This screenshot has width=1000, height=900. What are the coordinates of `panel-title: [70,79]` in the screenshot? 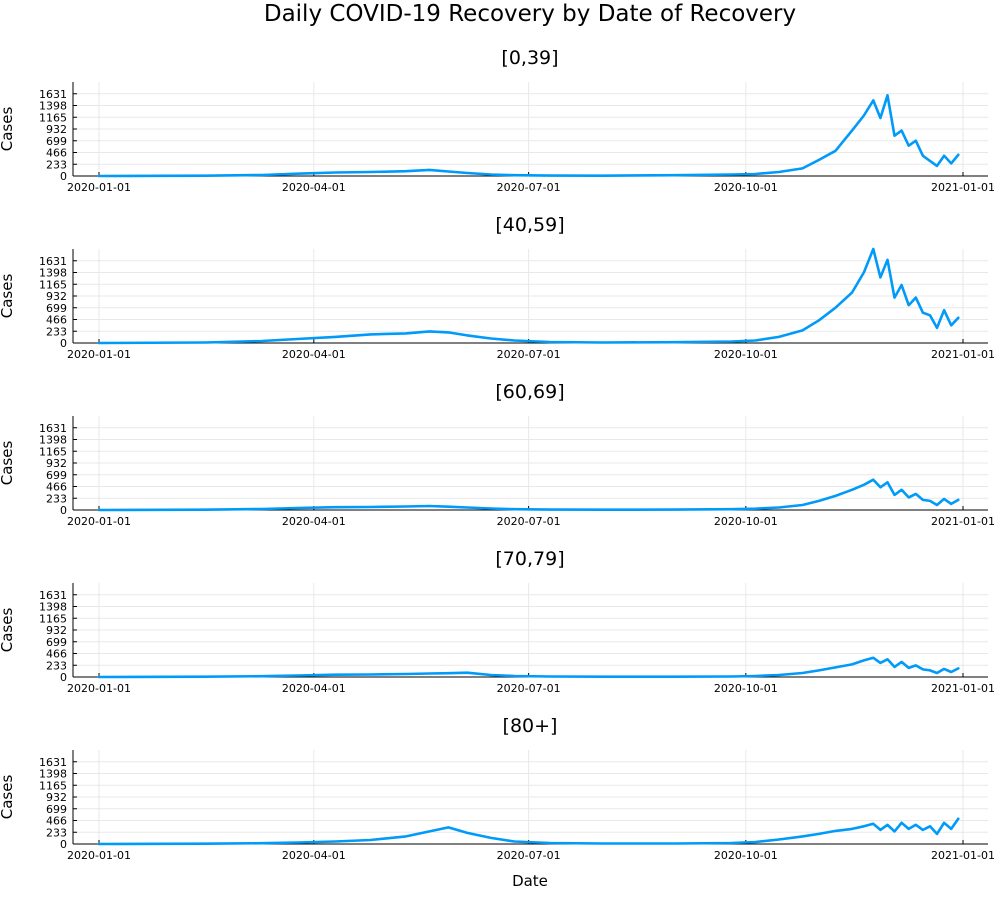 It's located at (529, 559).